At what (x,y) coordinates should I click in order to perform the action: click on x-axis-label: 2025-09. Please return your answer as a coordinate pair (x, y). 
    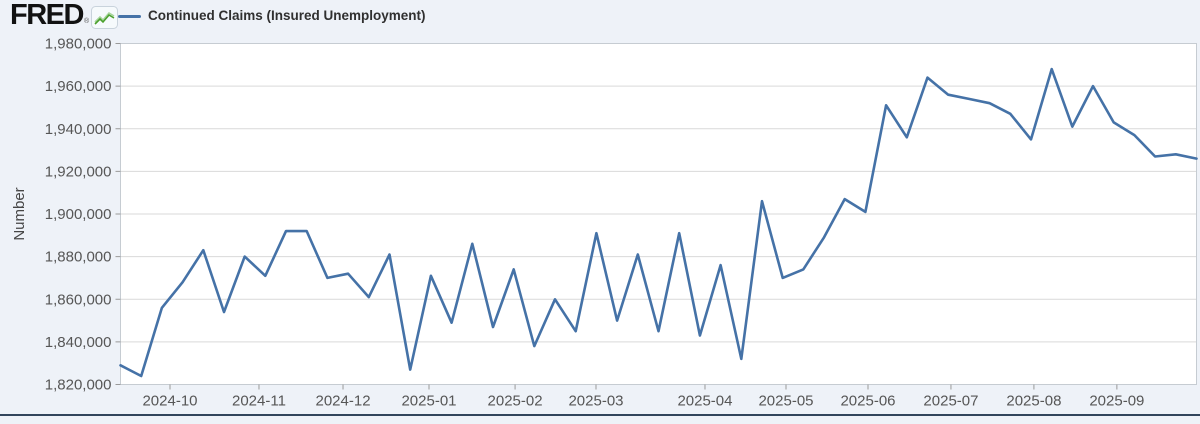
    Looking at the image, I should click on (1116, 401).